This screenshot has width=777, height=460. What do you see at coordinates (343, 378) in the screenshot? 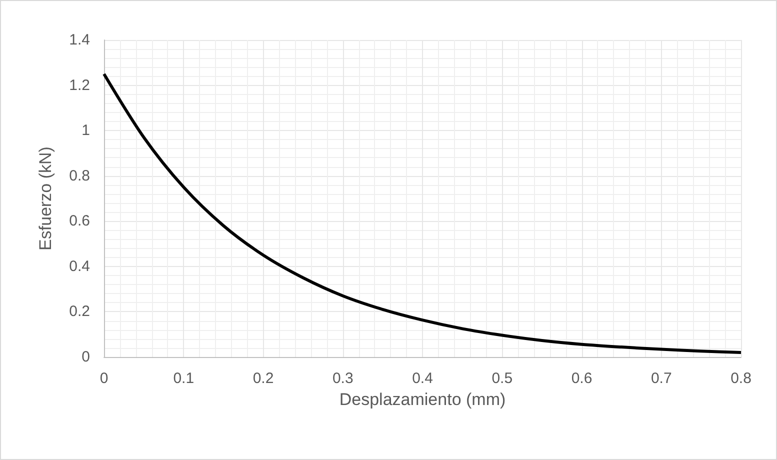
I see `x-tick-label: 0.3` at bounding box center [343, 378].